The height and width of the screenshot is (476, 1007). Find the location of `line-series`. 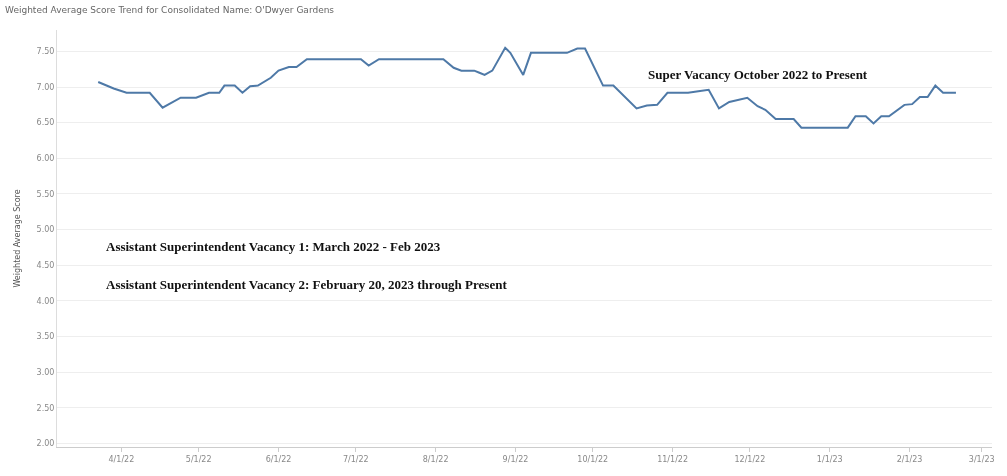

line-series is located at coordinates (527, 87).